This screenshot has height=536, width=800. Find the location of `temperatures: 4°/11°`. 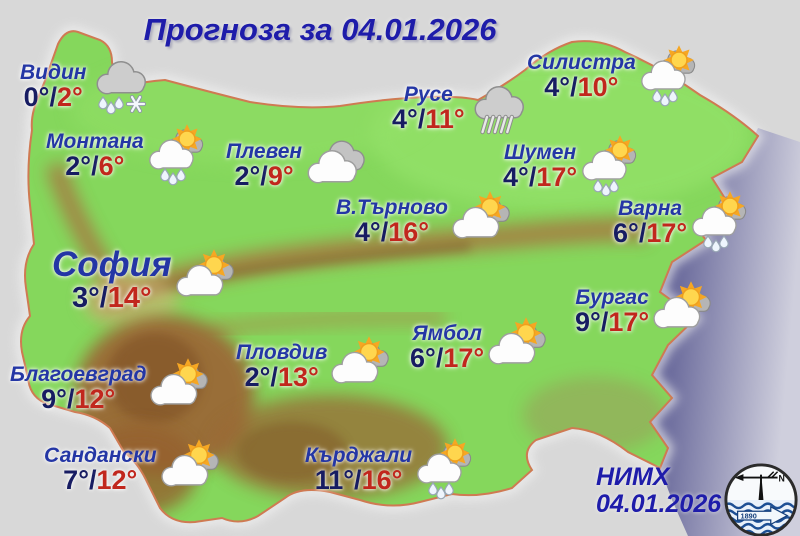

temperatures: 4°/11° is located at coordinates (428, 119).